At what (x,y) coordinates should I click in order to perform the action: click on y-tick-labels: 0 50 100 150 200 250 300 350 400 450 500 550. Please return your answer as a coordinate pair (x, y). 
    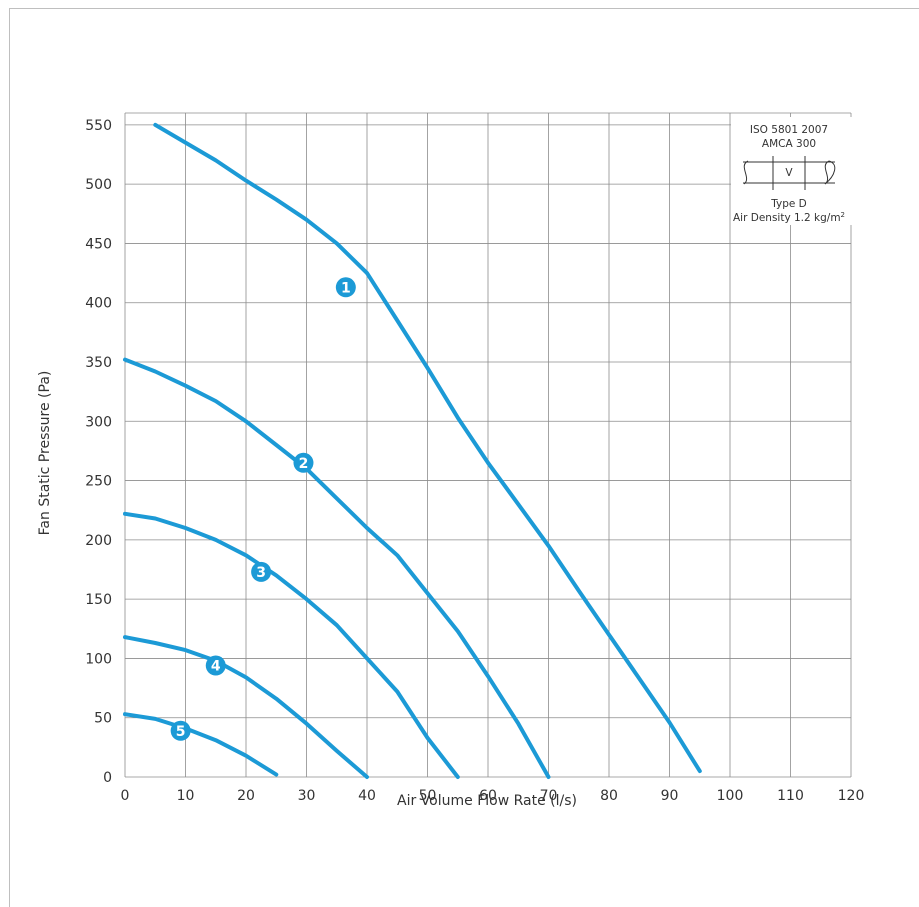
    Looking at the image, I should click on (98, 452).